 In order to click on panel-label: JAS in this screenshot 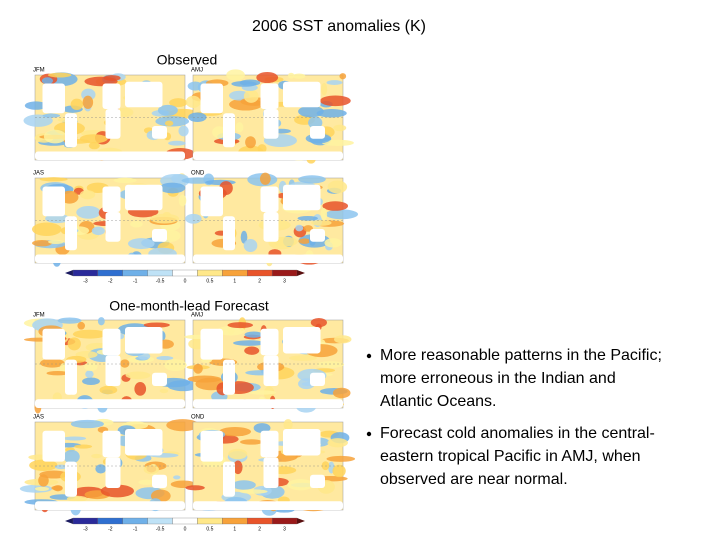, I will do `click(38, 418)`.